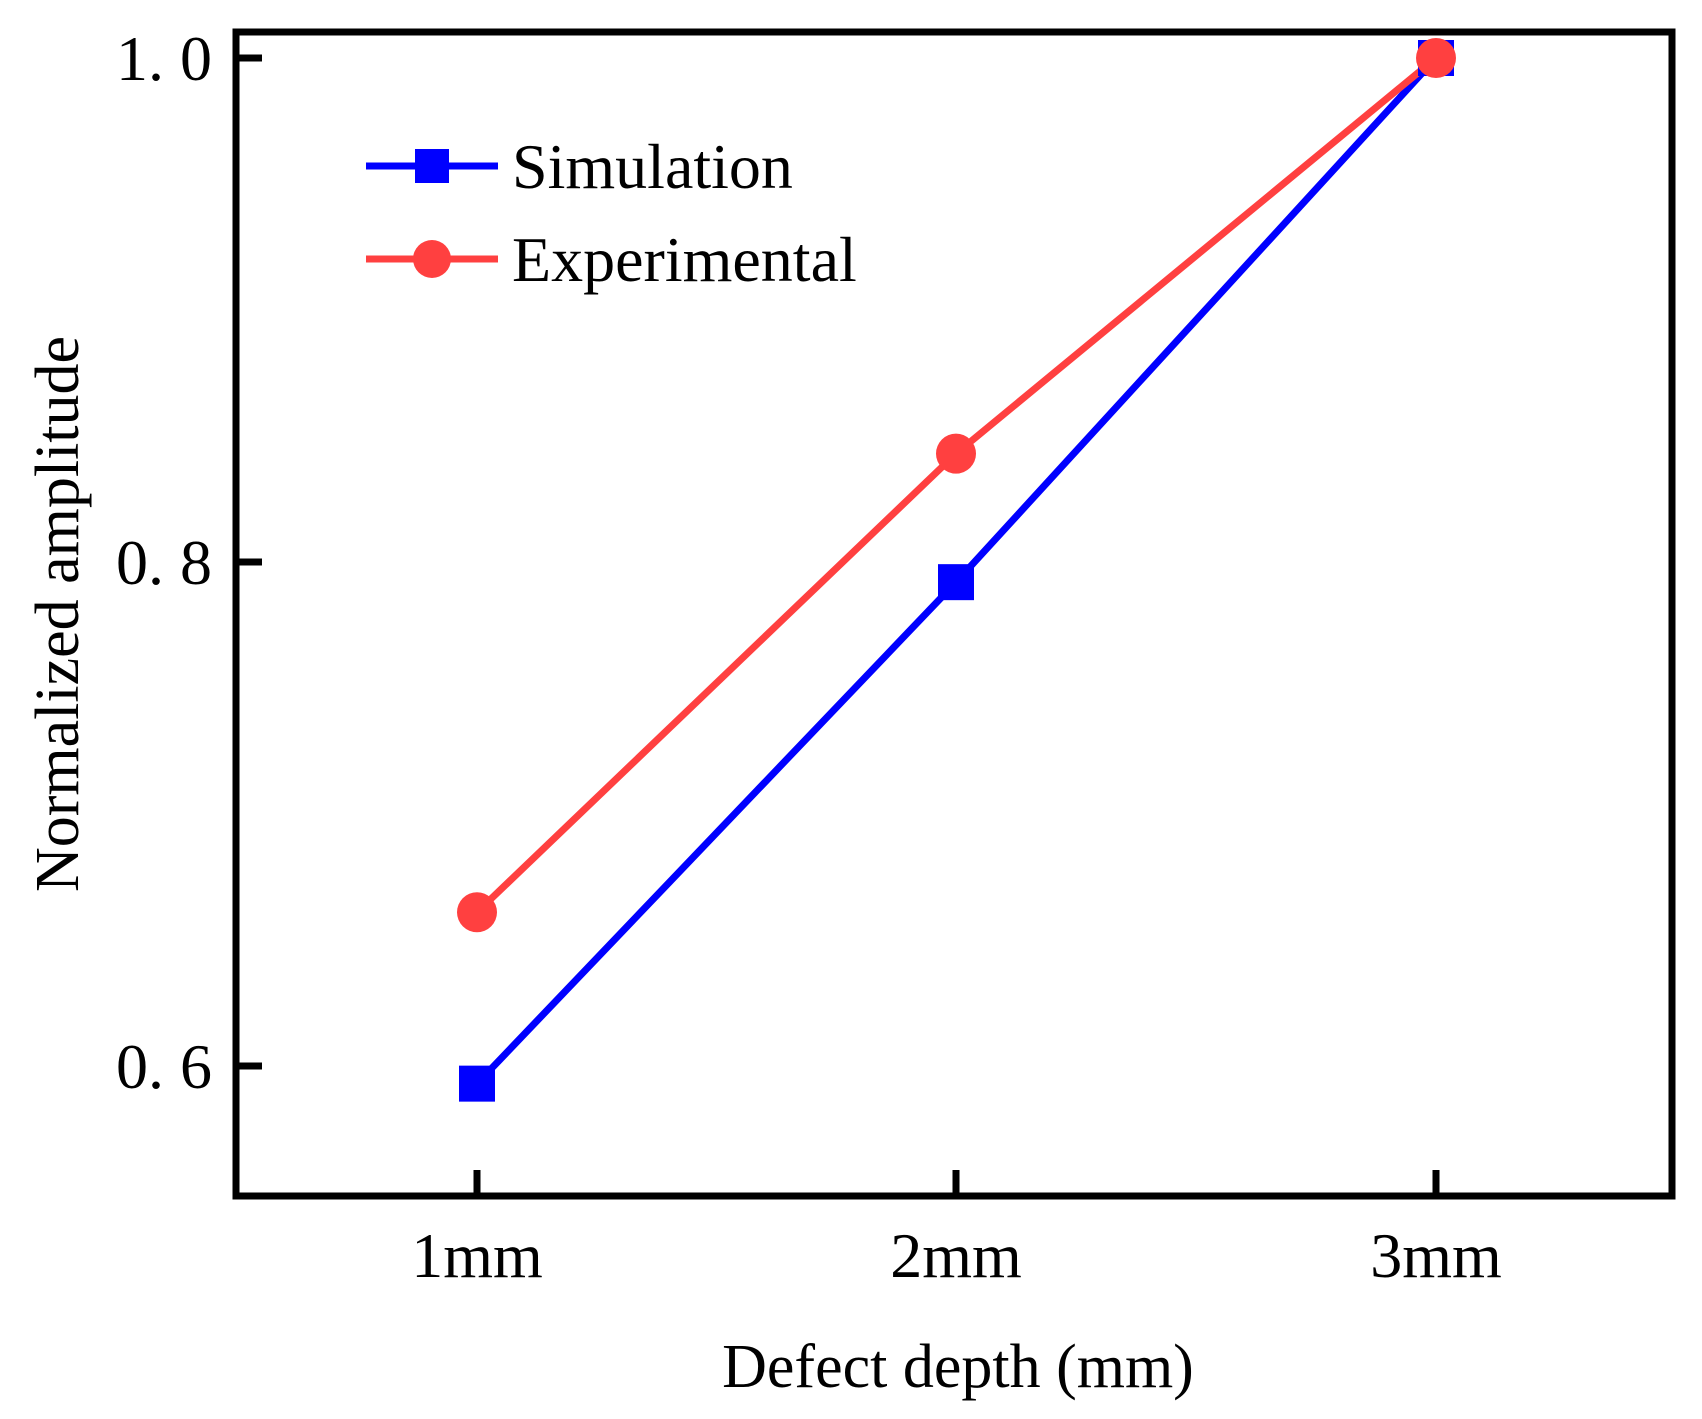 The width and height of the screenshot is (1702, 1419). What do you see at coordinates (164, 1066) in the screenshot?
I see `y-tick-label-0: 0. 6` at bounding box center [164, 1066].